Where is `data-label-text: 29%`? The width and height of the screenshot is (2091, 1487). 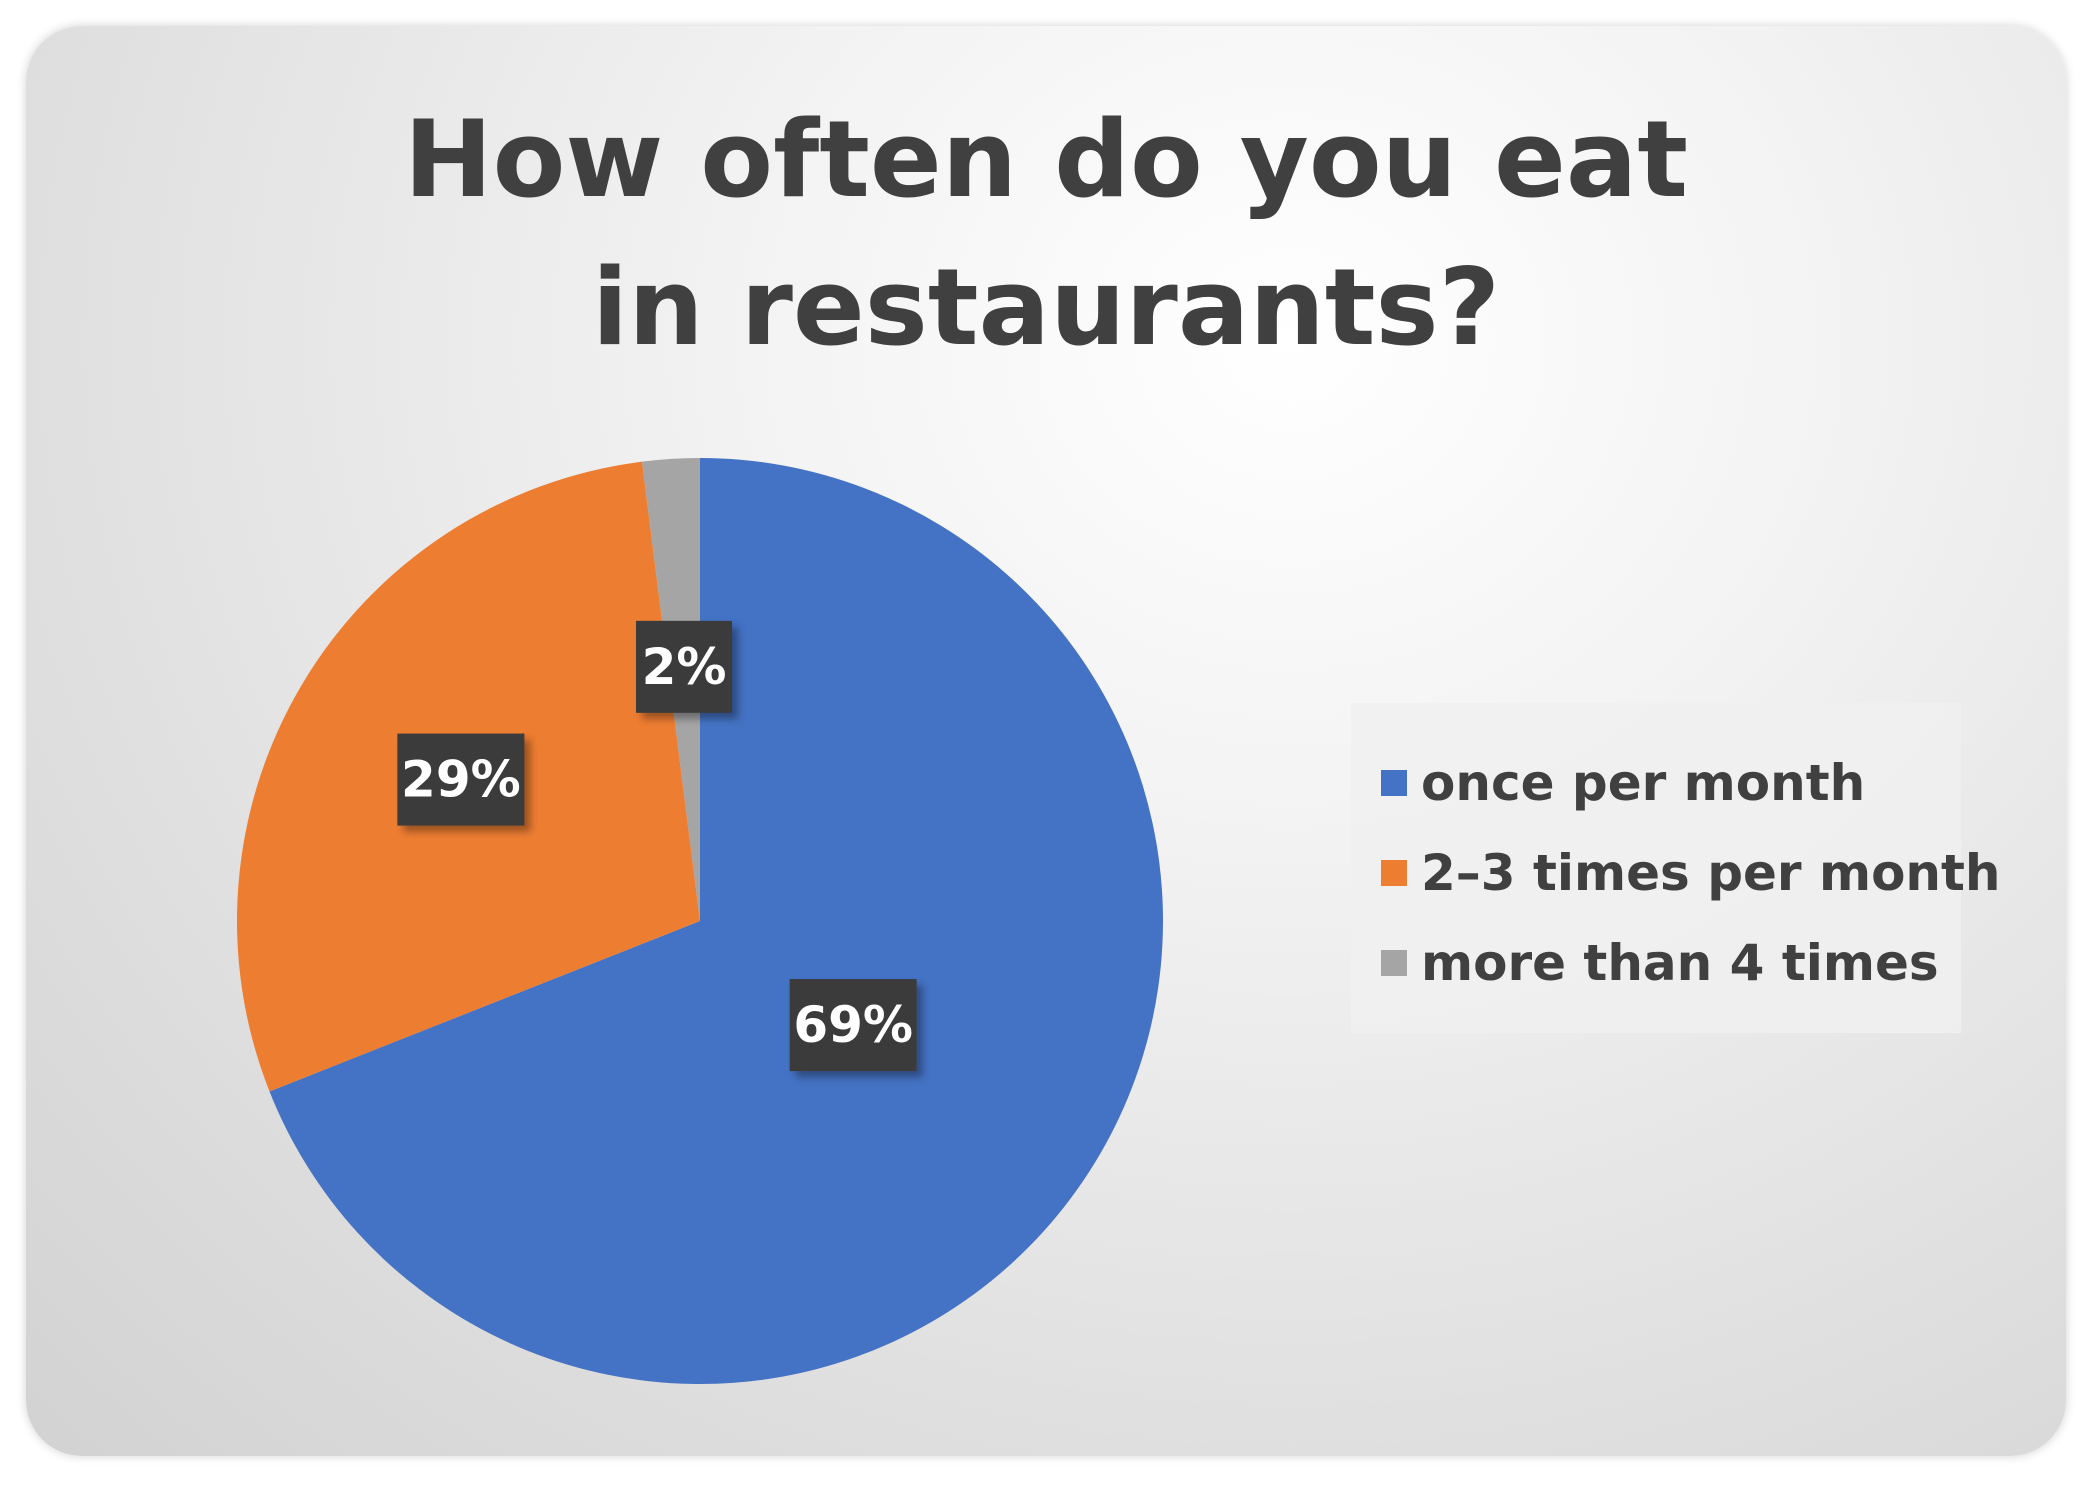 data-label-text: 29% is located at coordinates (461, 780).